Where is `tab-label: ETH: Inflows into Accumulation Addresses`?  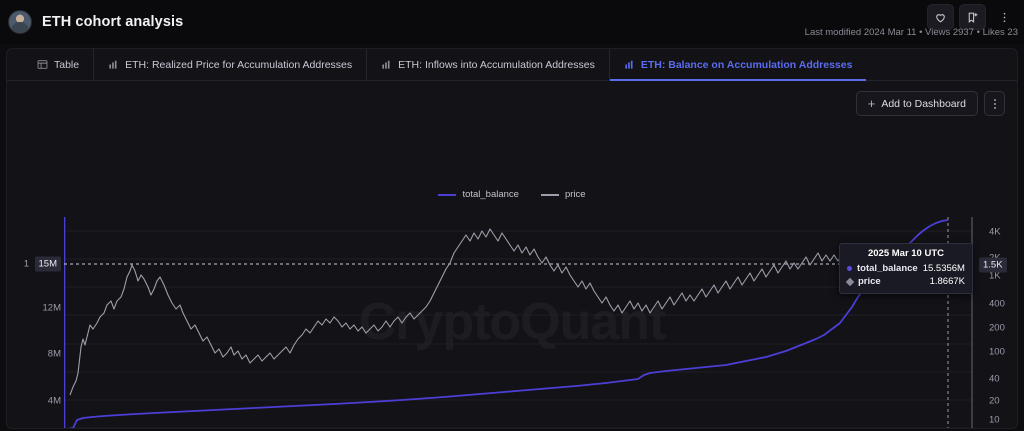
tab-label: ETH: Inflows into Accumulation Addresses is located at coordinates (496, 64).